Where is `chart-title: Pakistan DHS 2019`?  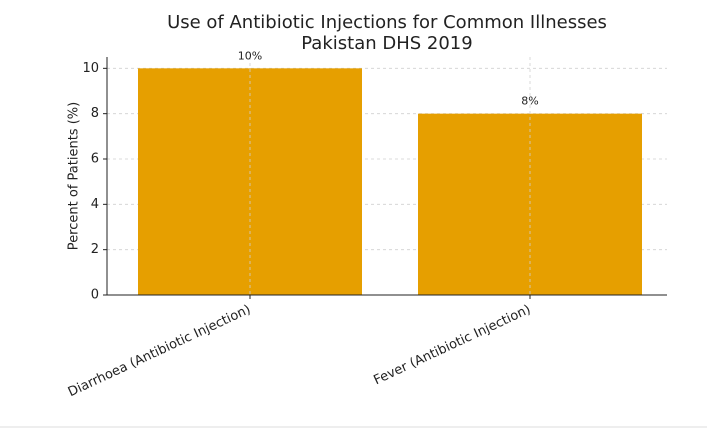
chart-title: Pakistan DHS 2019 is located at coordinates (386, 43).